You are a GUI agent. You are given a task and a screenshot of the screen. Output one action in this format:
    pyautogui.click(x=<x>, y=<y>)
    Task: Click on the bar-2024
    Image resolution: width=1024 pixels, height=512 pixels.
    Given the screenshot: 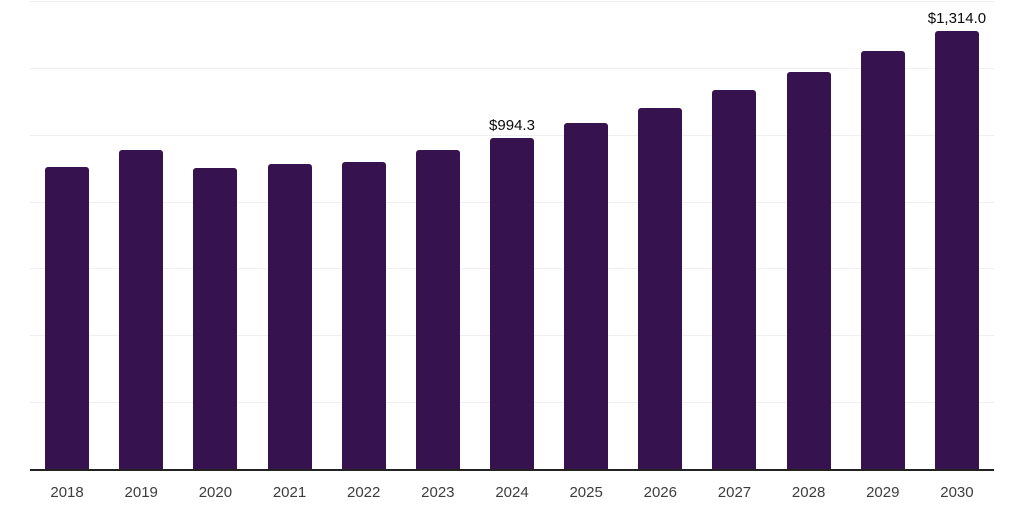 What is the action you would take?
    pyautogui.click(x=512, y=303)
    